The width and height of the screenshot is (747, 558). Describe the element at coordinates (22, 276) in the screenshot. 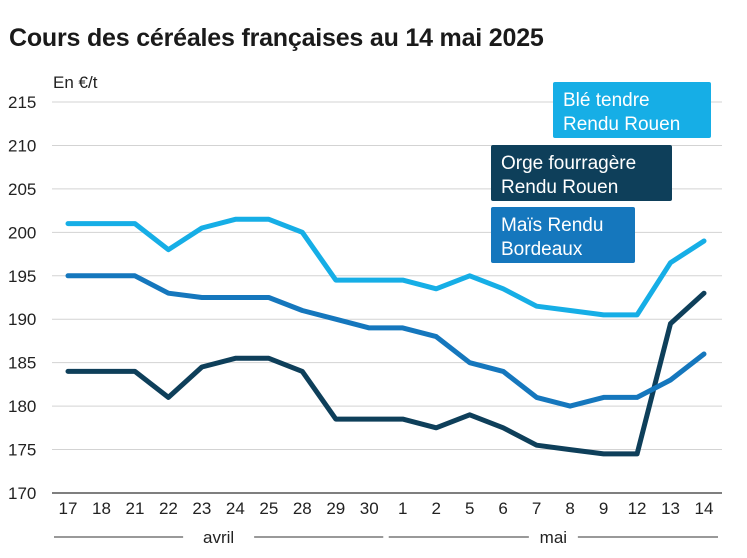

I see `y-tick-label: 195` at that location.